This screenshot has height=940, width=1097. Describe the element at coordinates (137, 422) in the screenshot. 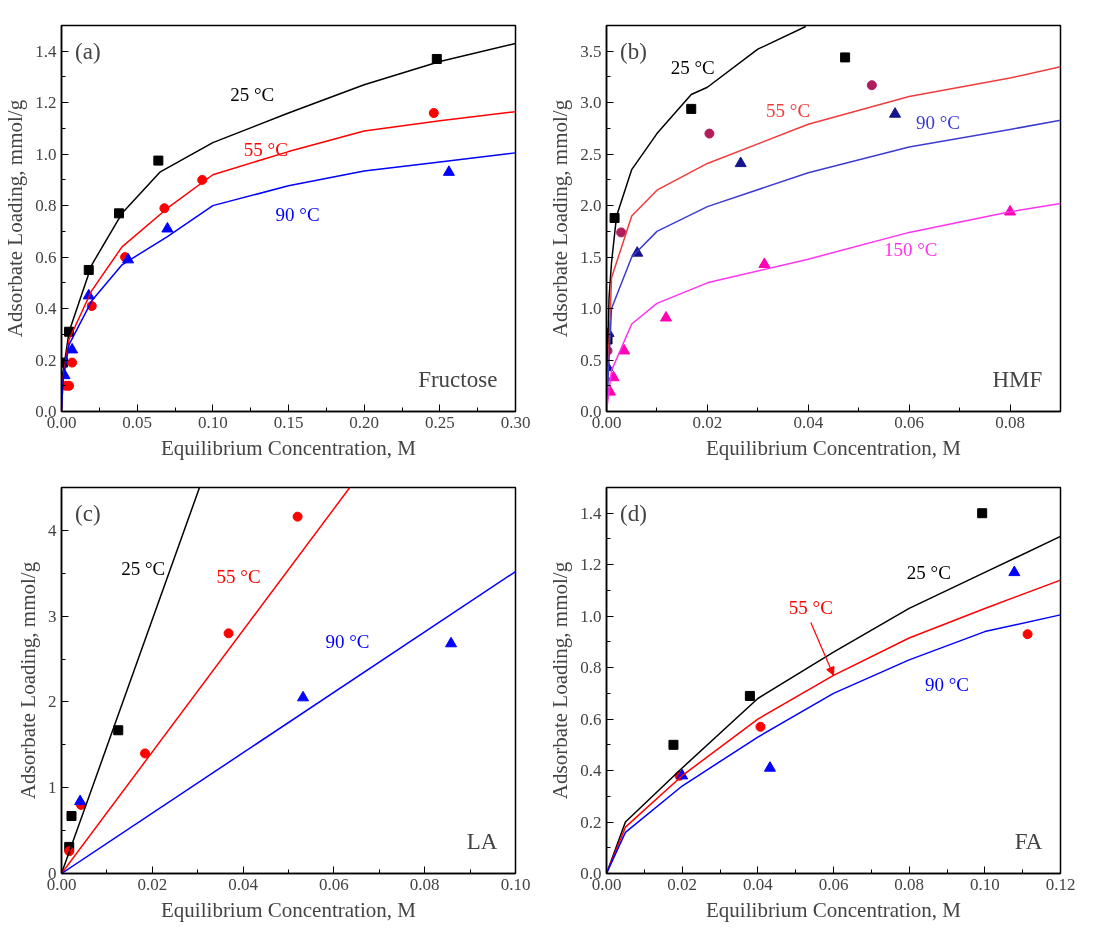

I see `x-tick-label: 0.05` at that location.